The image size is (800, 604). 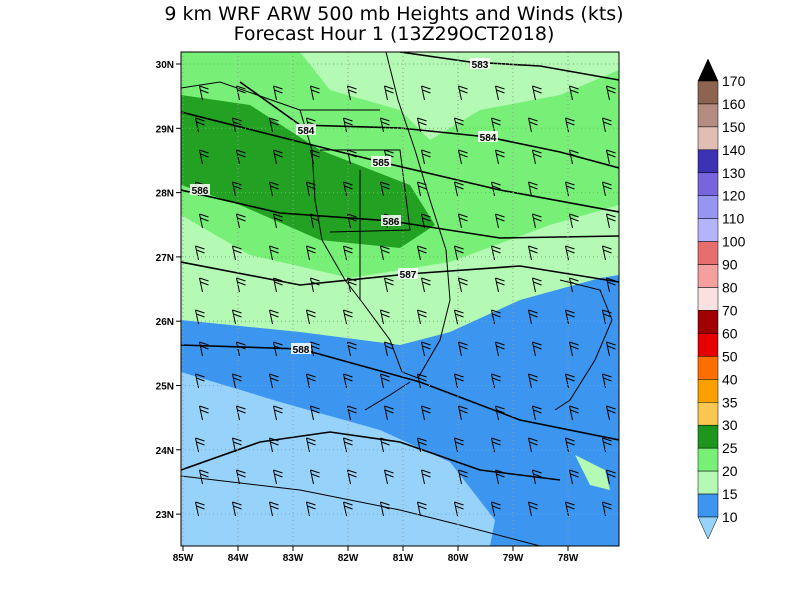 I want to click on contour-label: 584, so click(x=306, y=131).